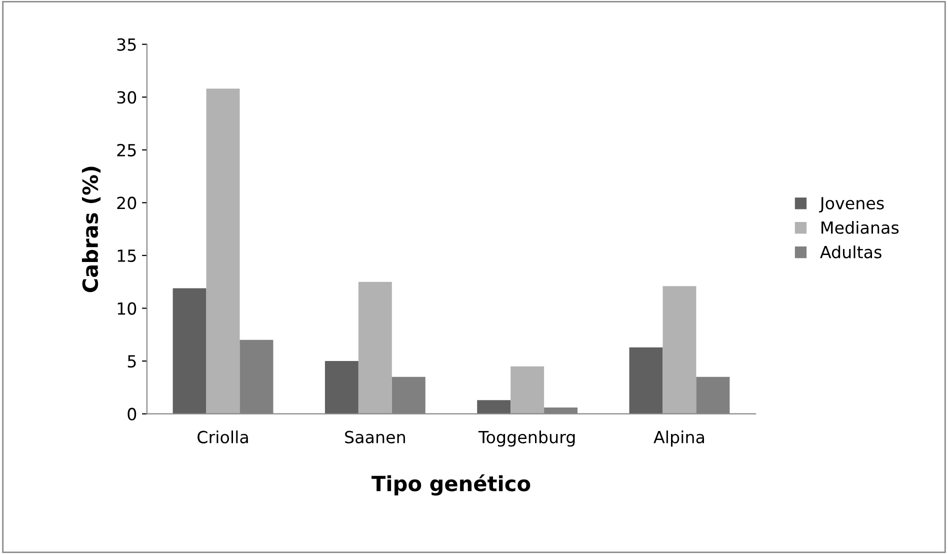 This screenshot has height=554, width=948. I want to click on y-tick-label: 10, so click(127, 308).